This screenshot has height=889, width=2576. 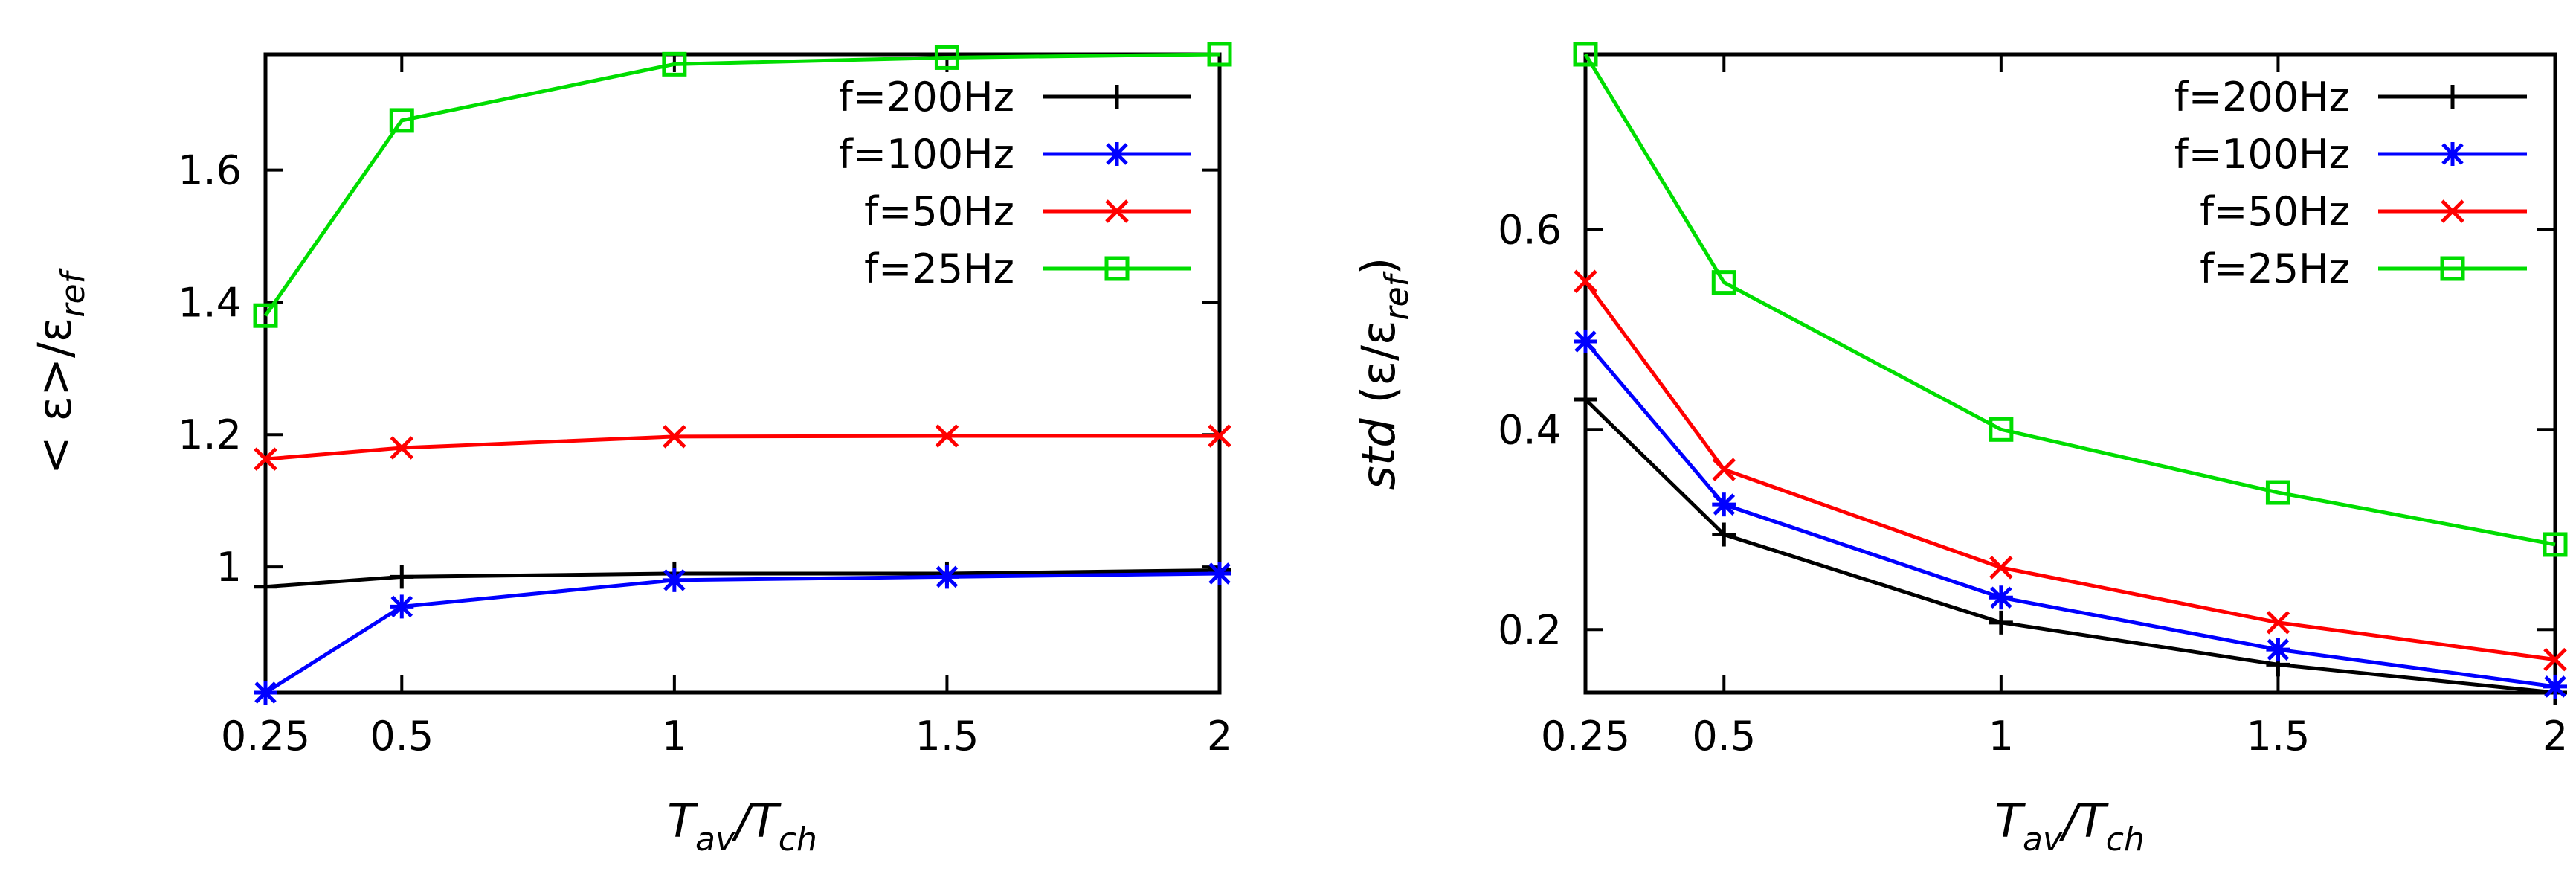 I want to click on y-tick-label: 1.6, so click(x=210, y=170).